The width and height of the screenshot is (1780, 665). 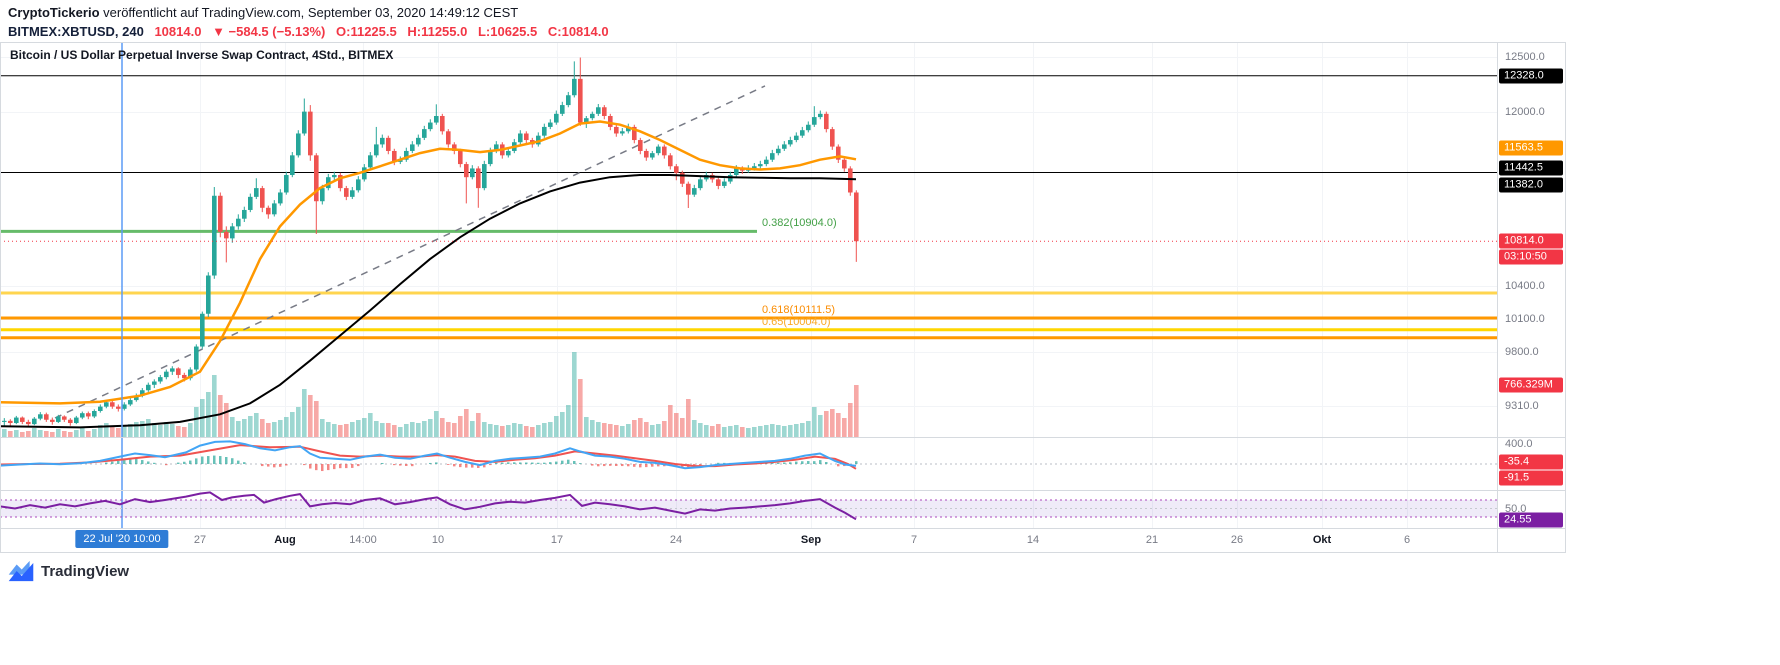 I want to click on tradingview-attribution: TradingView, so click(x=68, y=571).